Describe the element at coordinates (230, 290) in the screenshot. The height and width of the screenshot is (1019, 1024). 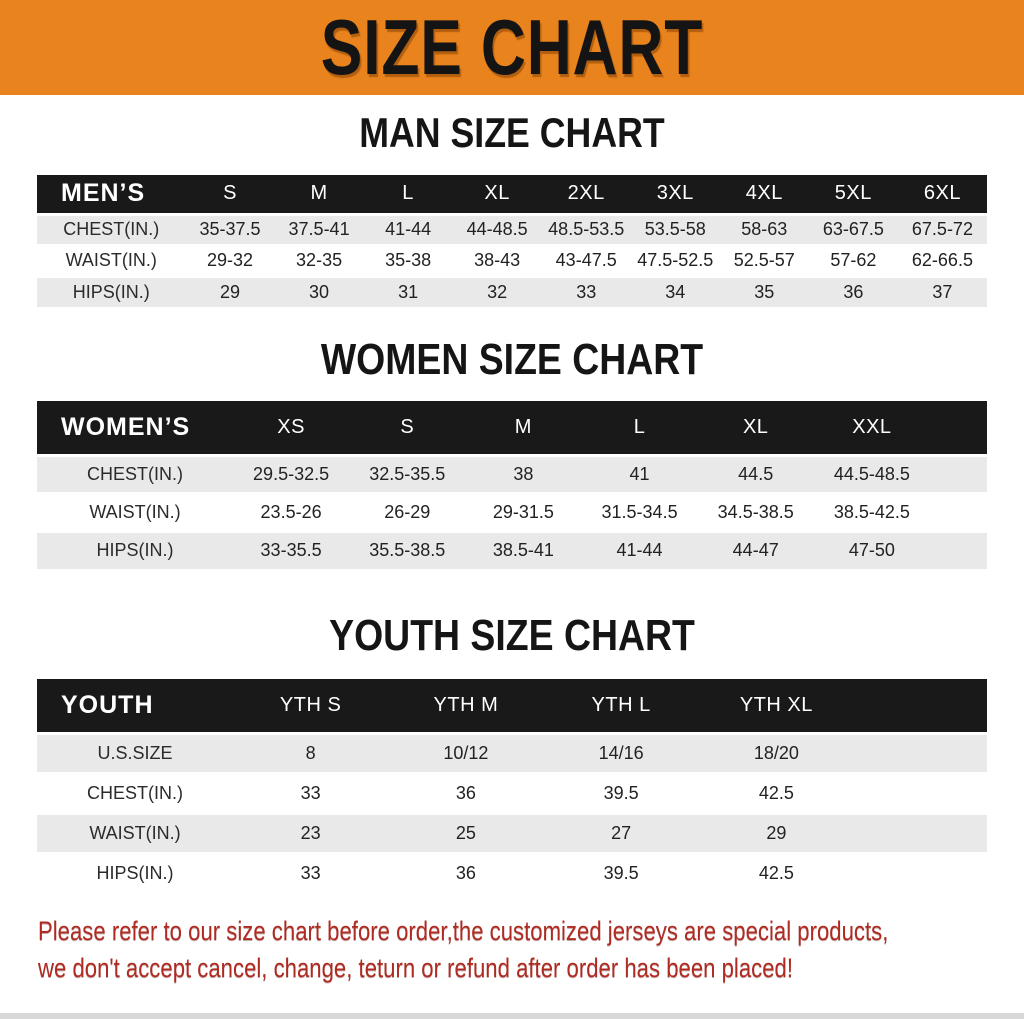
I see `size-value-cell: 29` at that location.